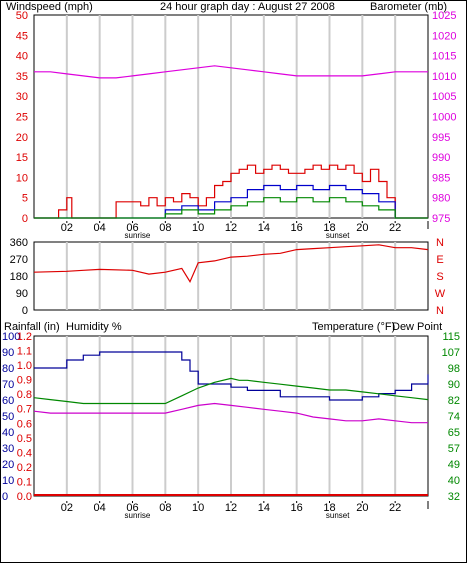 The image size is (467, 563). I want to click on dewpoint-line, so click(230, 413).